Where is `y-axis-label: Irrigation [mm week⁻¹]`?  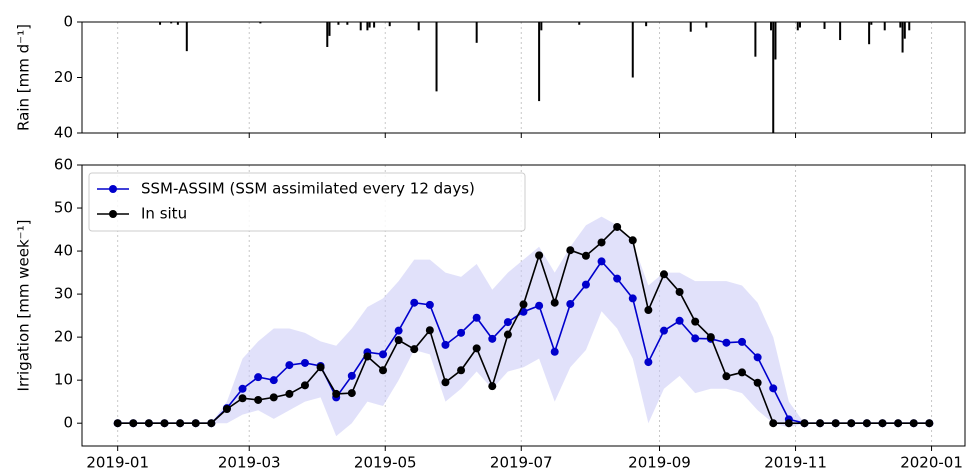
y-axis-label: Irrigation [mm week⁻¹] is located at coordinates (24, 306).